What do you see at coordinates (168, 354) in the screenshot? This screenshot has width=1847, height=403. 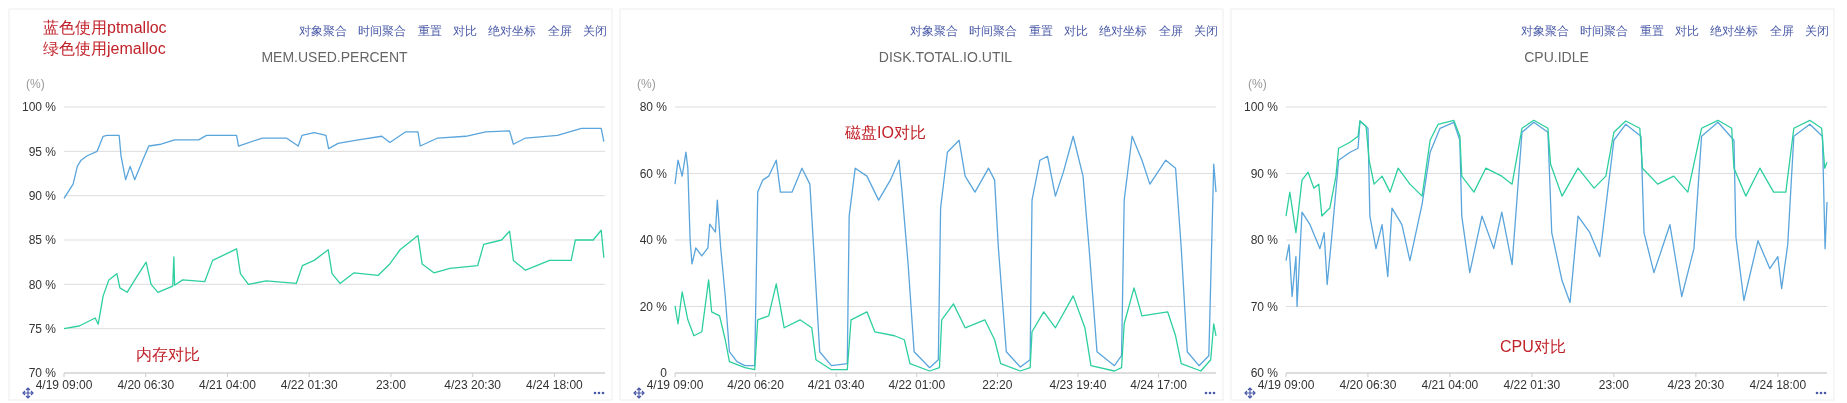 I see `annotation: 内存对比` at bounding box center [168, 354].